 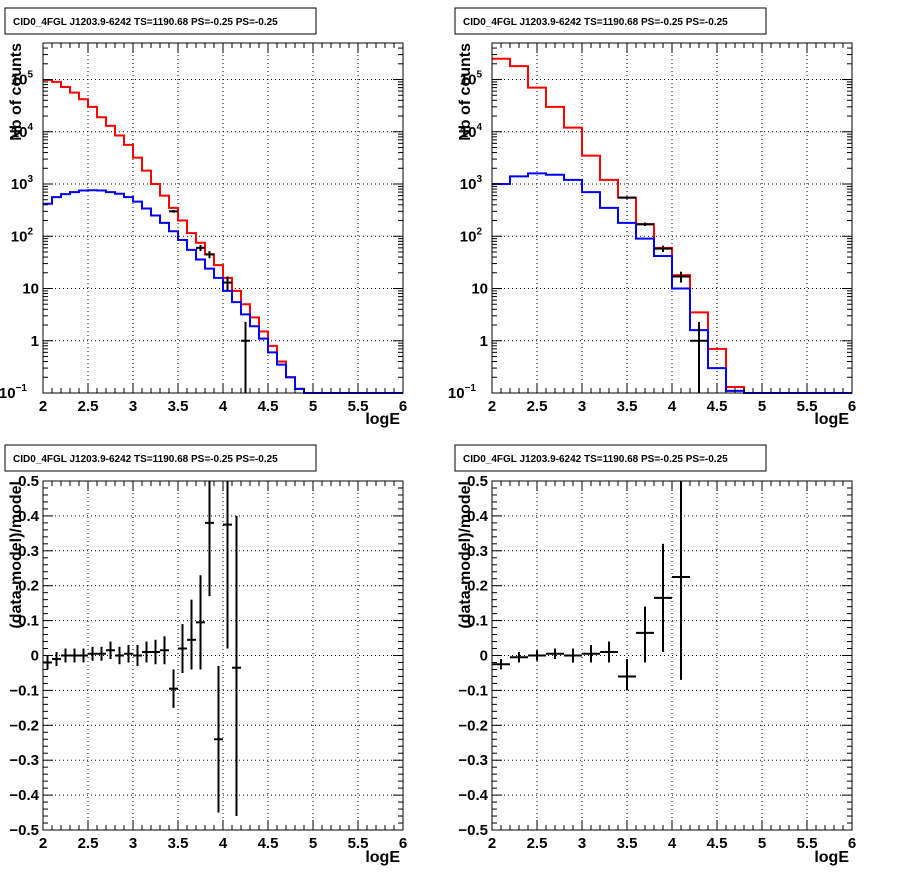 I want to click on y-axis-label: Nb of counts, so click(x=465, y=92).